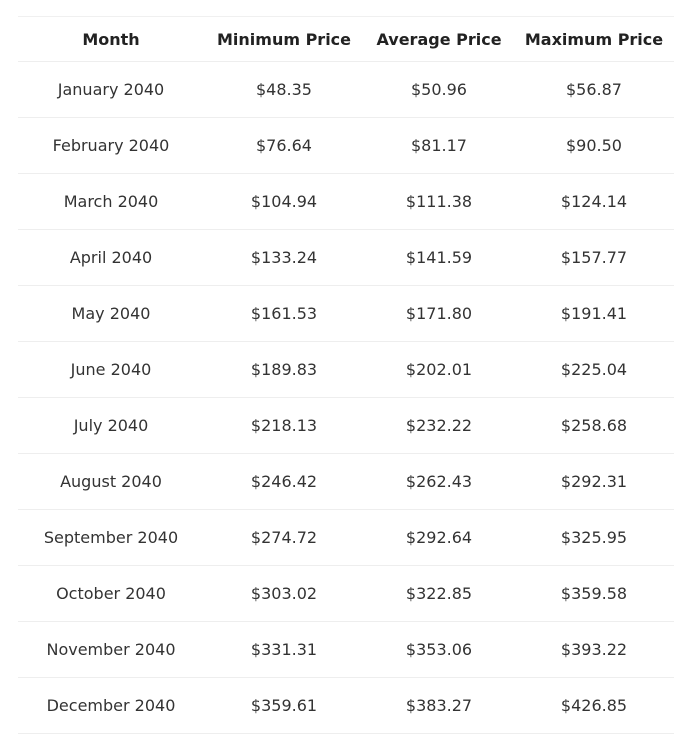 The width and height of the screenshot is (700, 748). Describe the element at coordinates (284, 481) in the screenshot. I see `table-cell: $246.42` at that location.